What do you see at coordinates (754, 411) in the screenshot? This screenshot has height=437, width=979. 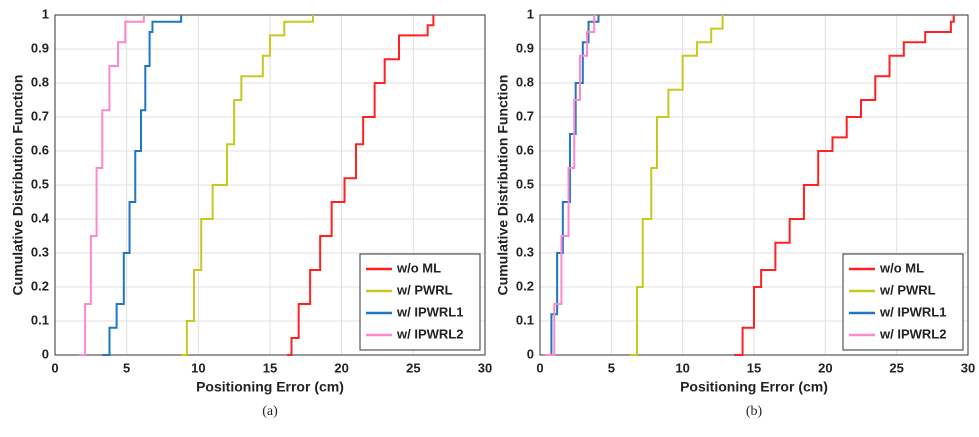 I see `caption: (b)` at bounding box center [754, 411].